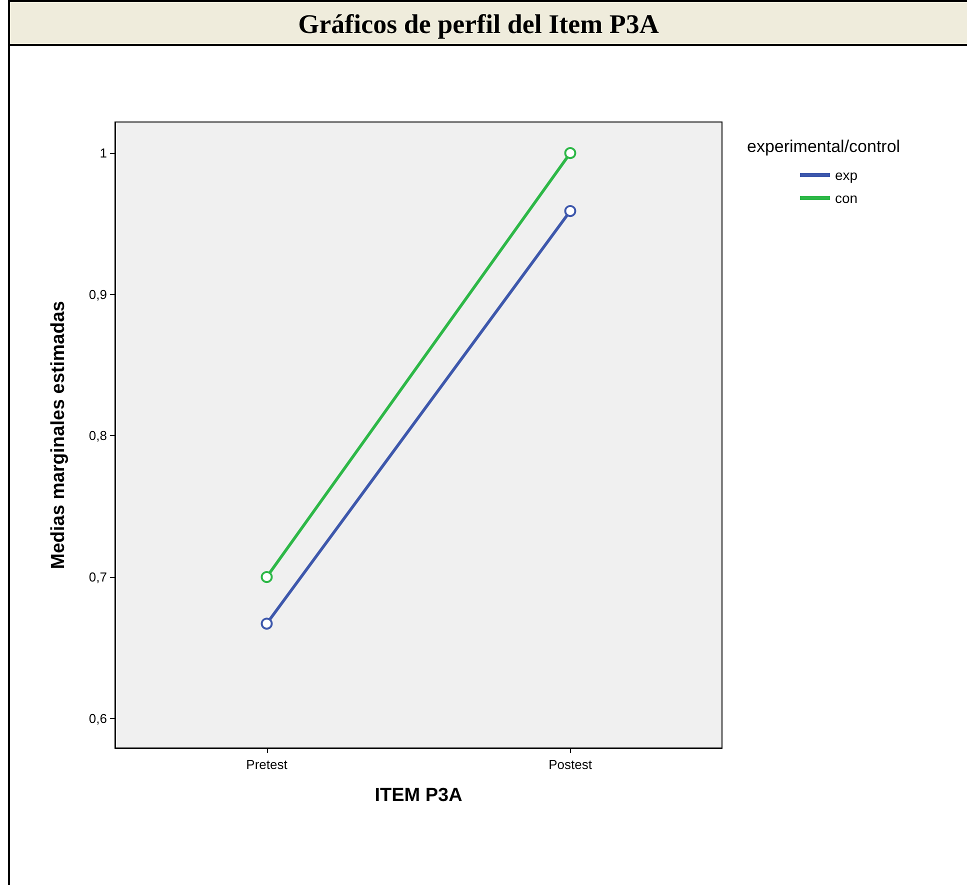  Describe the element at coordinates (418, 795) in the screenshot. I see `x-axis-title: ITEM P3A` at that location.